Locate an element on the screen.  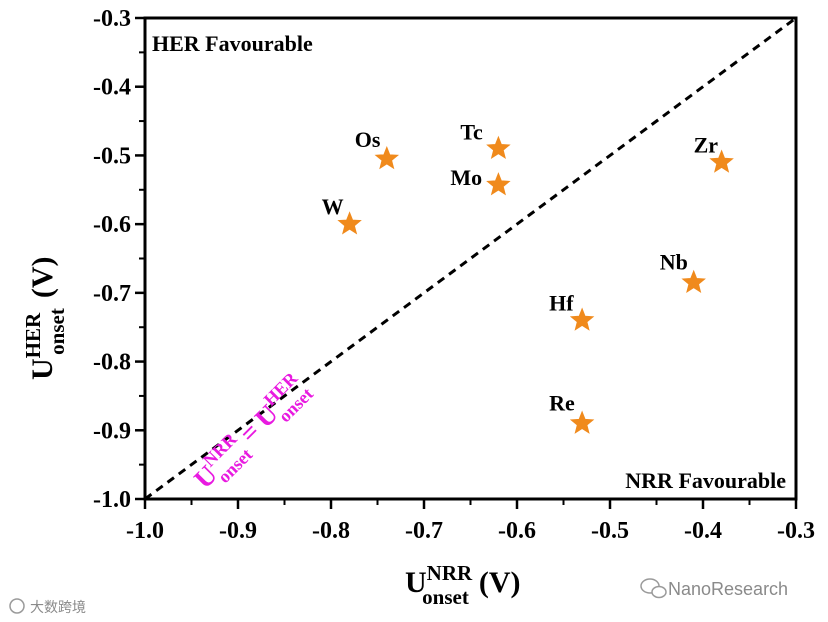
point-label-w: W is located at coordinates (333, 206).